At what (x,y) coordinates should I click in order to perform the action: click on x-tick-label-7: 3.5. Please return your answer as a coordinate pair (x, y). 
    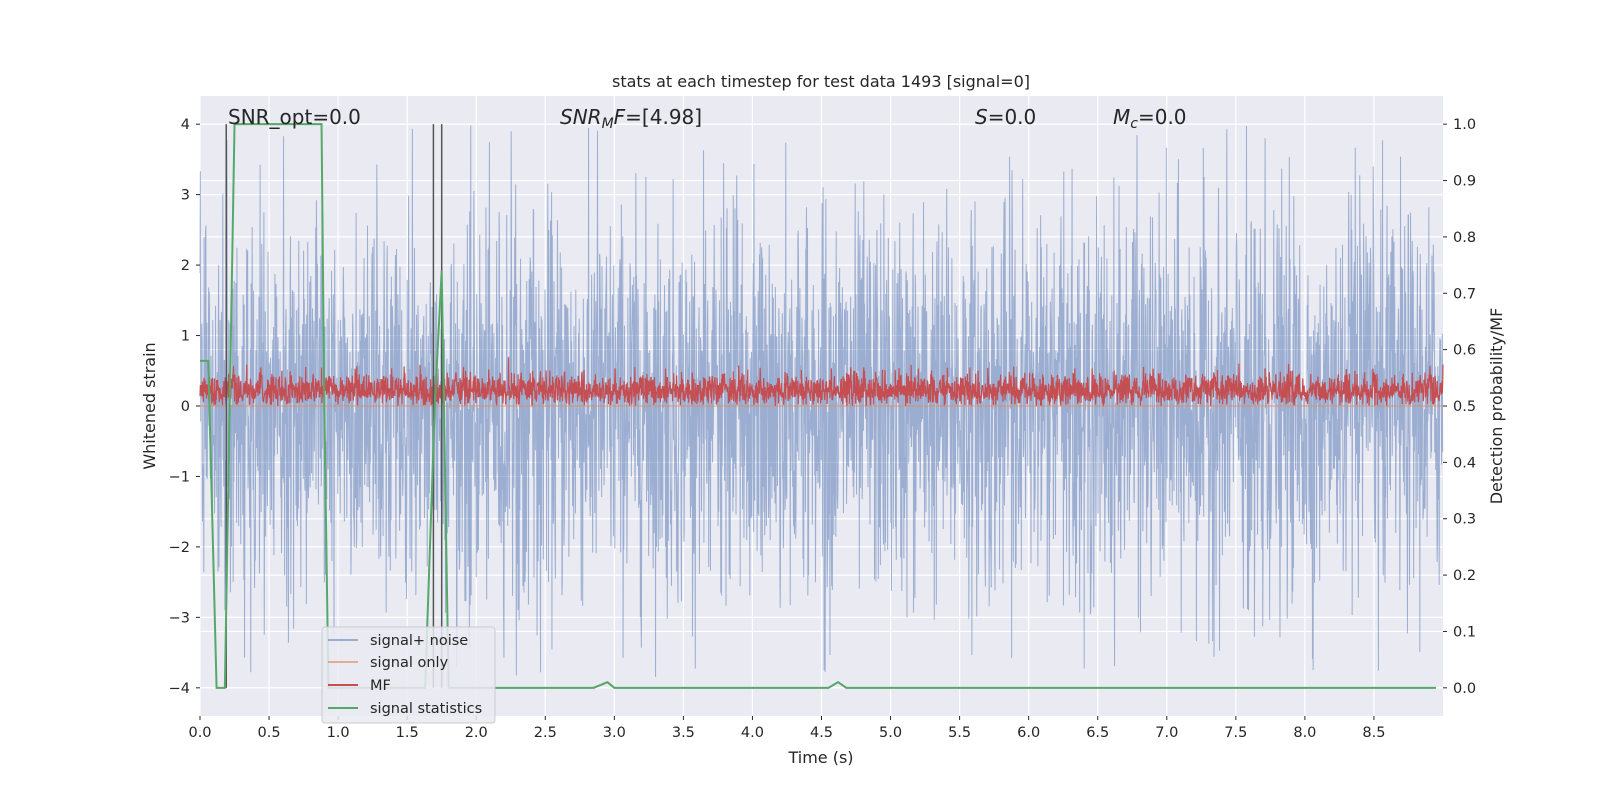
    Looking at the image, I should click on (683, 733).